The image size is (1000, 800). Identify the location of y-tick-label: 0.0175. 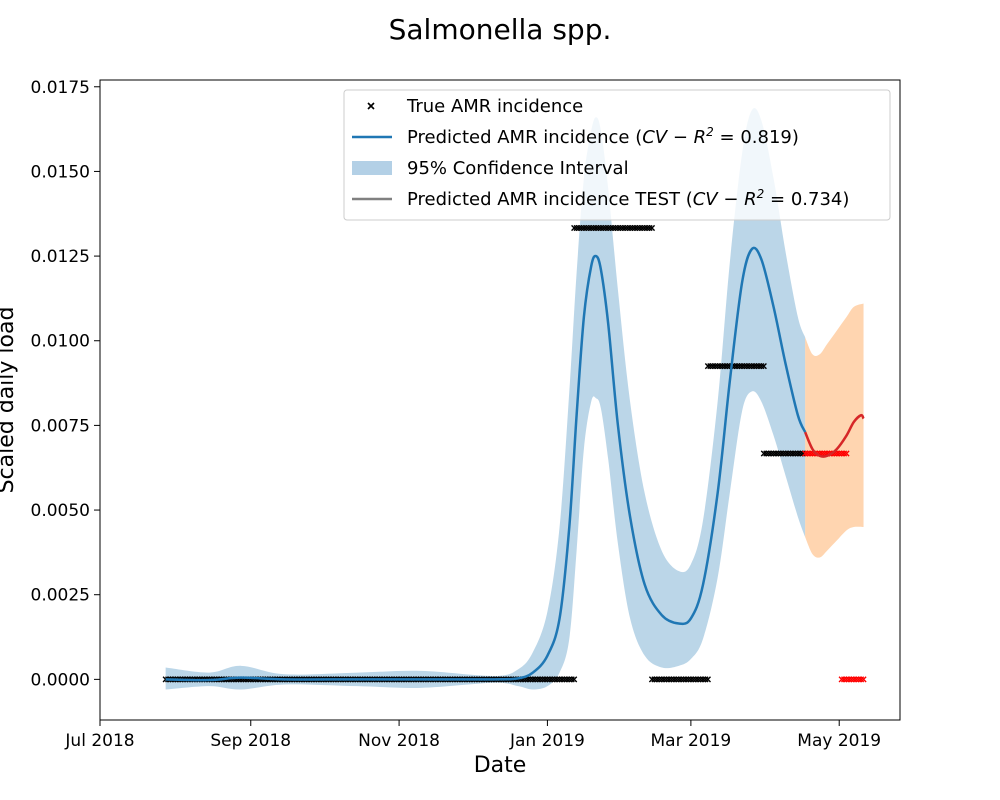
(60, 88).